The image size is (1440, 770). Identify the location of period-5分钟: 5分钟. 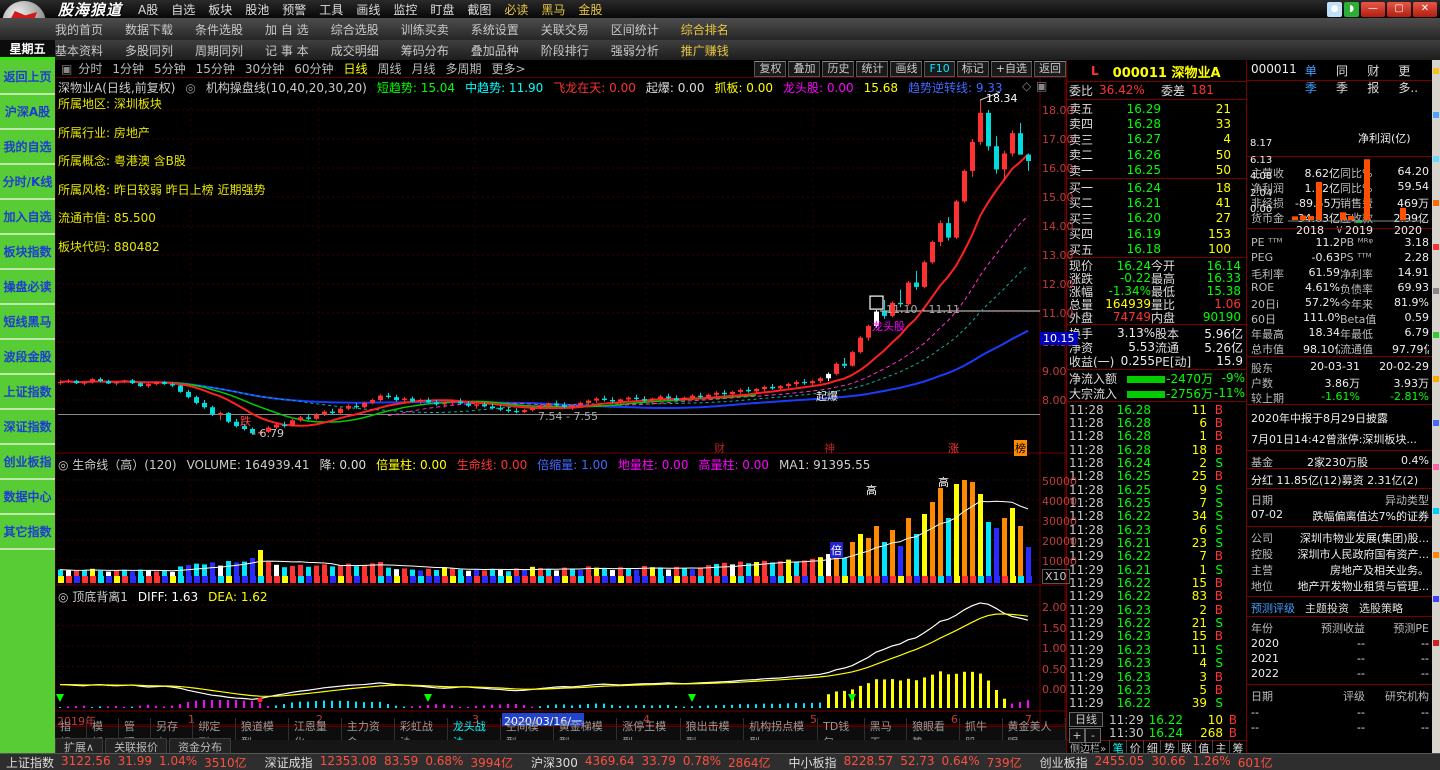
(170, 69).